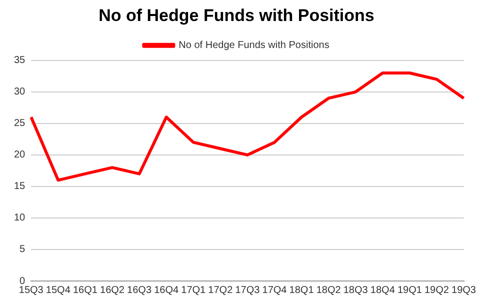  I want to click on x-tick-label: 18Q3, so click(355, 290).